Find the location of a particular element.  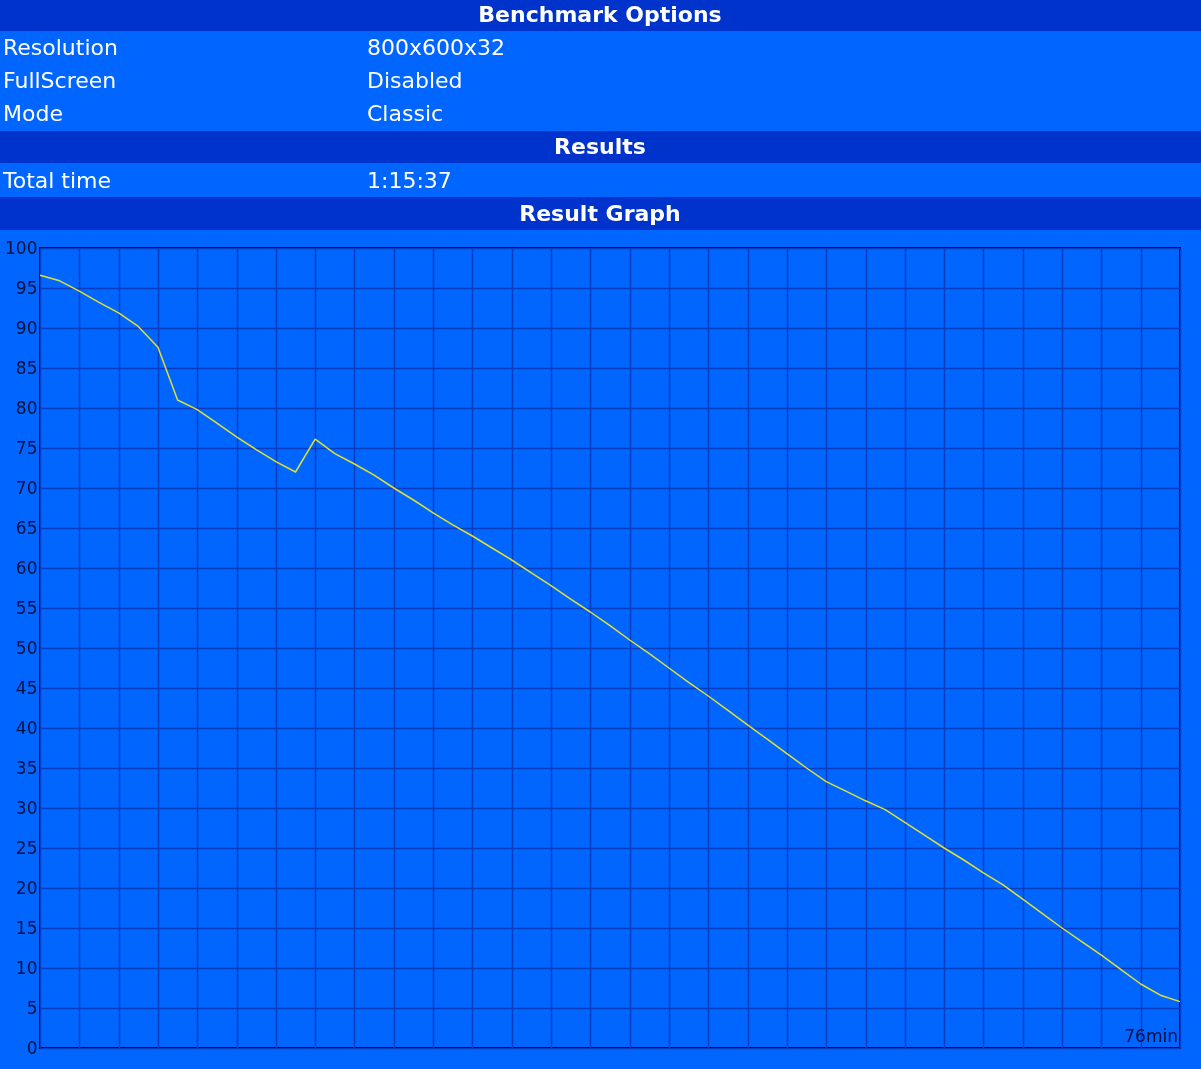

annotation: 76min is located at coordinates (1151, 1036).